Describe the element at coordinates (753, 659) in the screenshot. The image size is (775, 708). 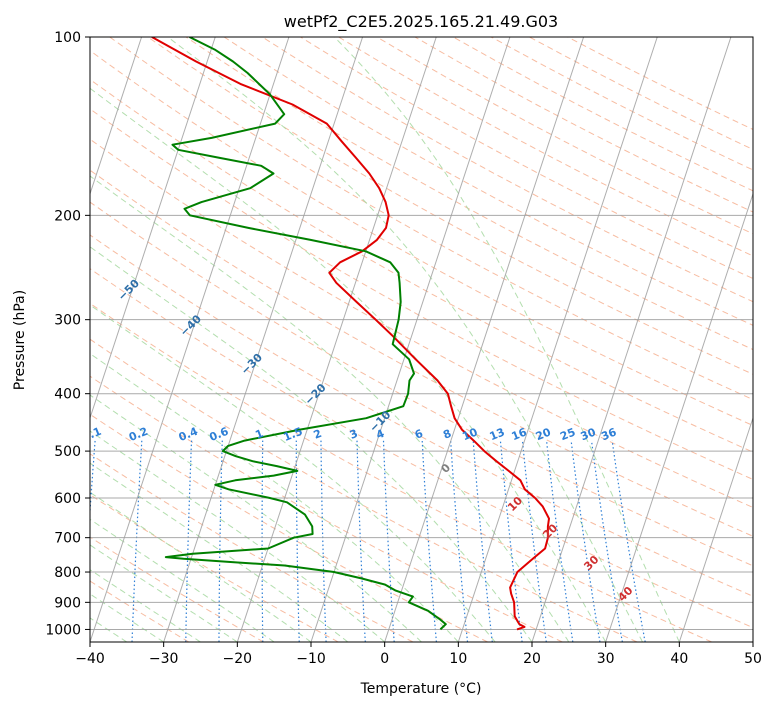
I see `x-tick-label: 50` at that location.